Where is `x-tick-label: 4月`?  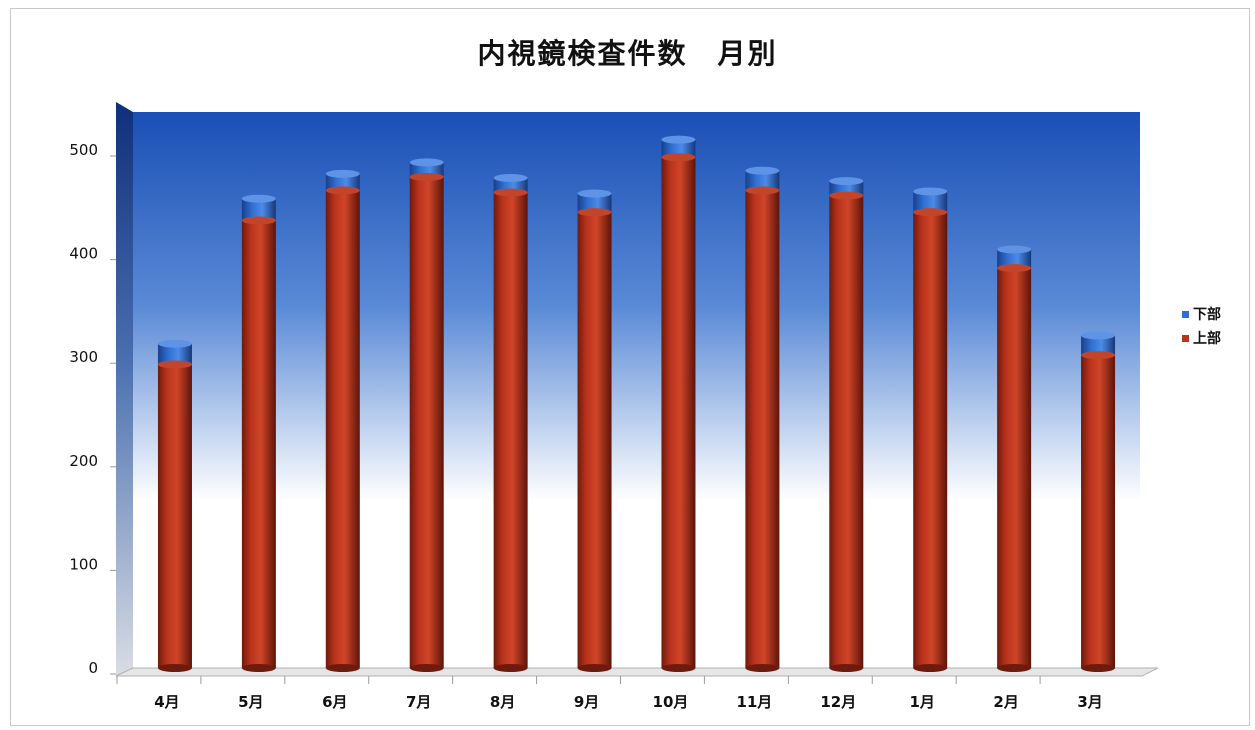
x-tick-label: 4月 is located at coordinates (166, 702).